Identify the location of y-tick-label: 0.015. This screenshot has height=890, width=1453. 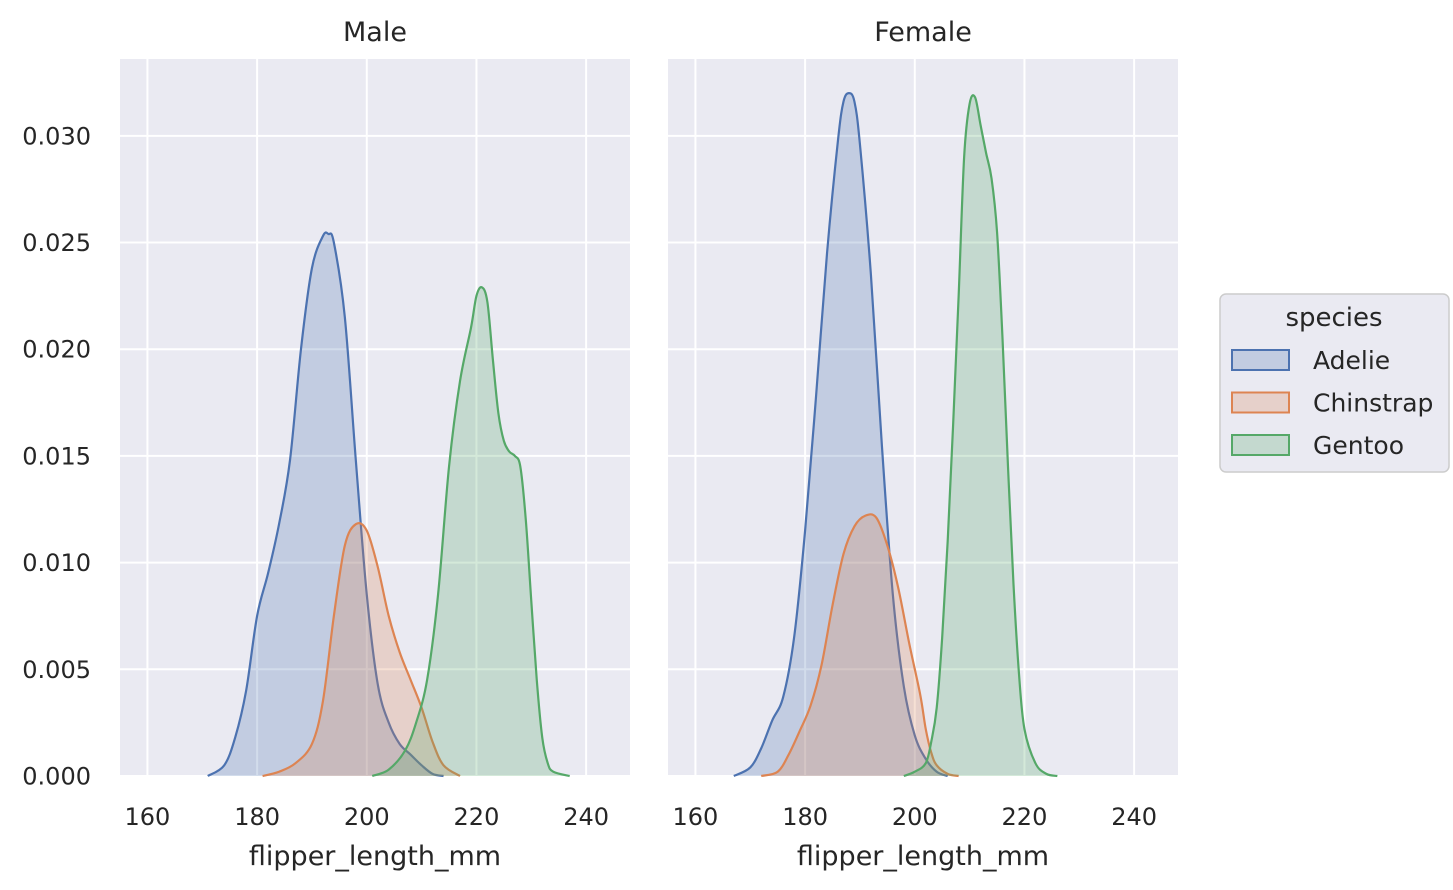
(56, 456).